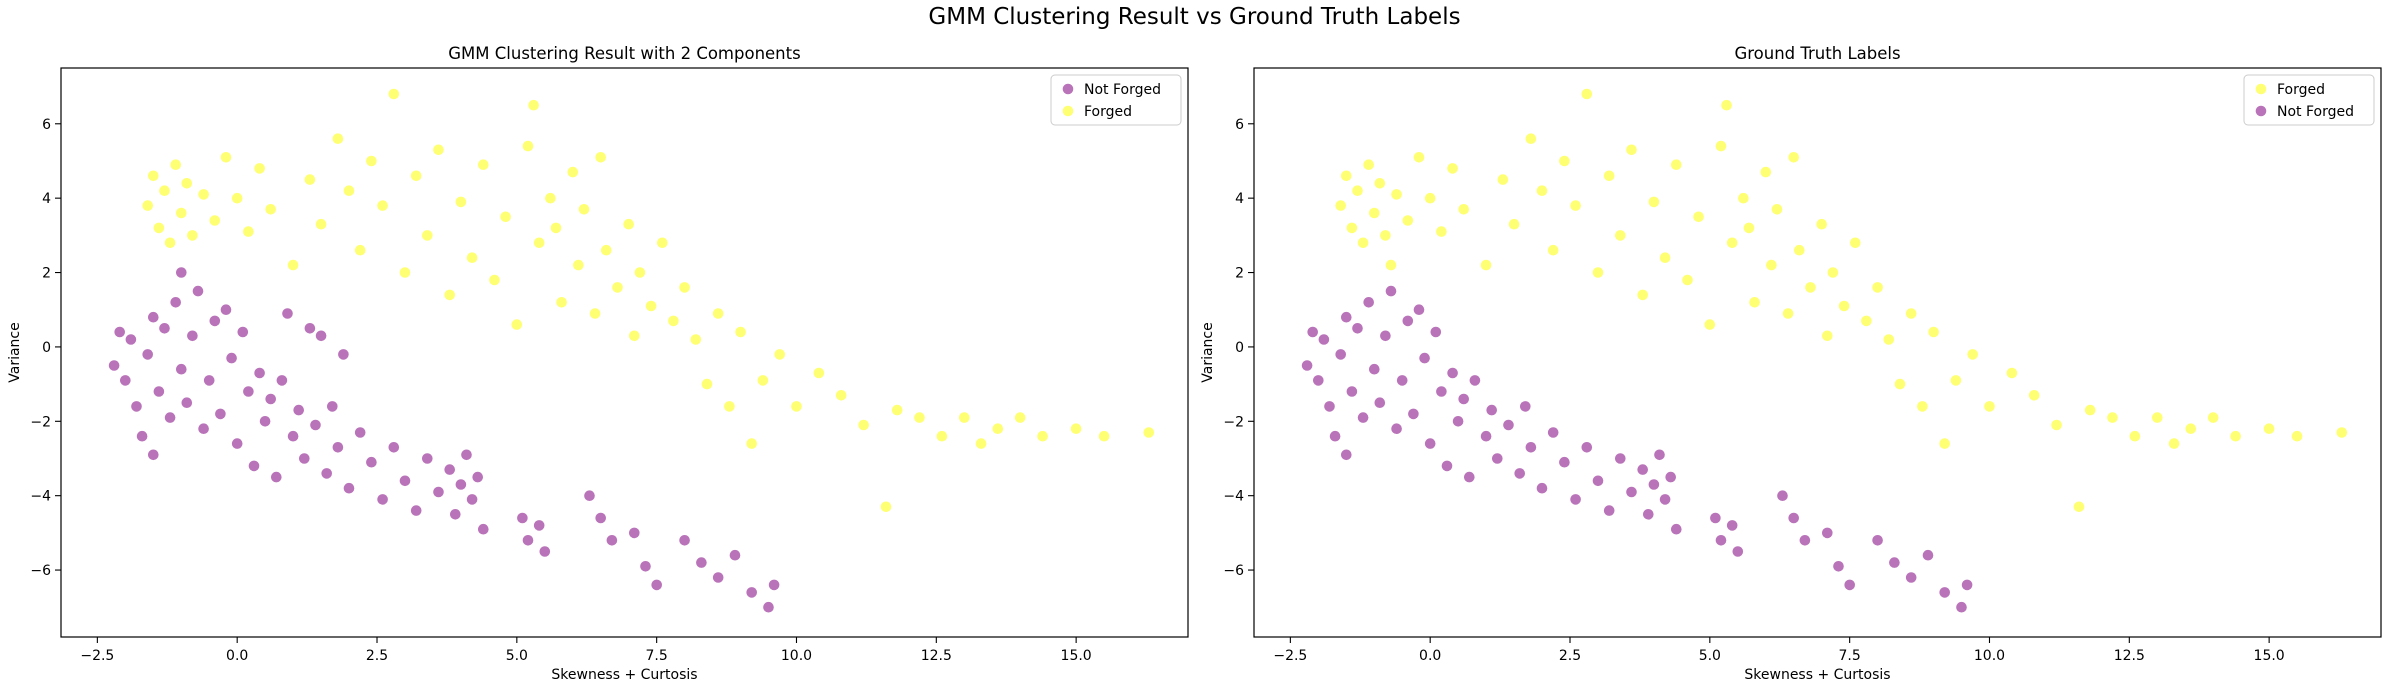 This screenshot has height=691, width=2389. Describe the element at coordinates (1239, 274) in the screenshot. I see `y-tick-label: 2` at that location.